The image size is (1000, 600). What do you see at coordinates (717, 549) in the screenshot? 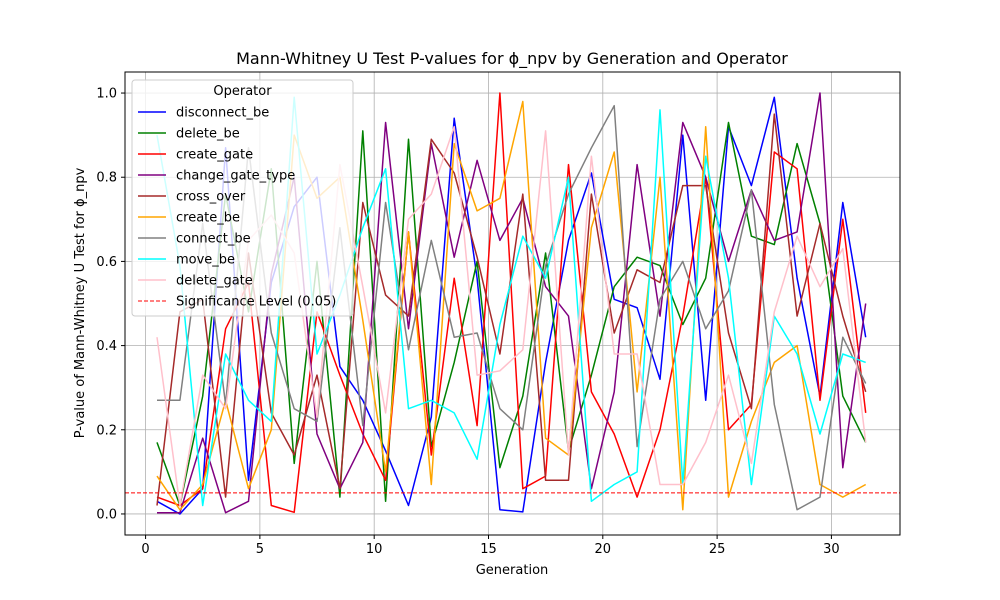
I see `x-tick-label: 25` at bounding box center [717, 549].